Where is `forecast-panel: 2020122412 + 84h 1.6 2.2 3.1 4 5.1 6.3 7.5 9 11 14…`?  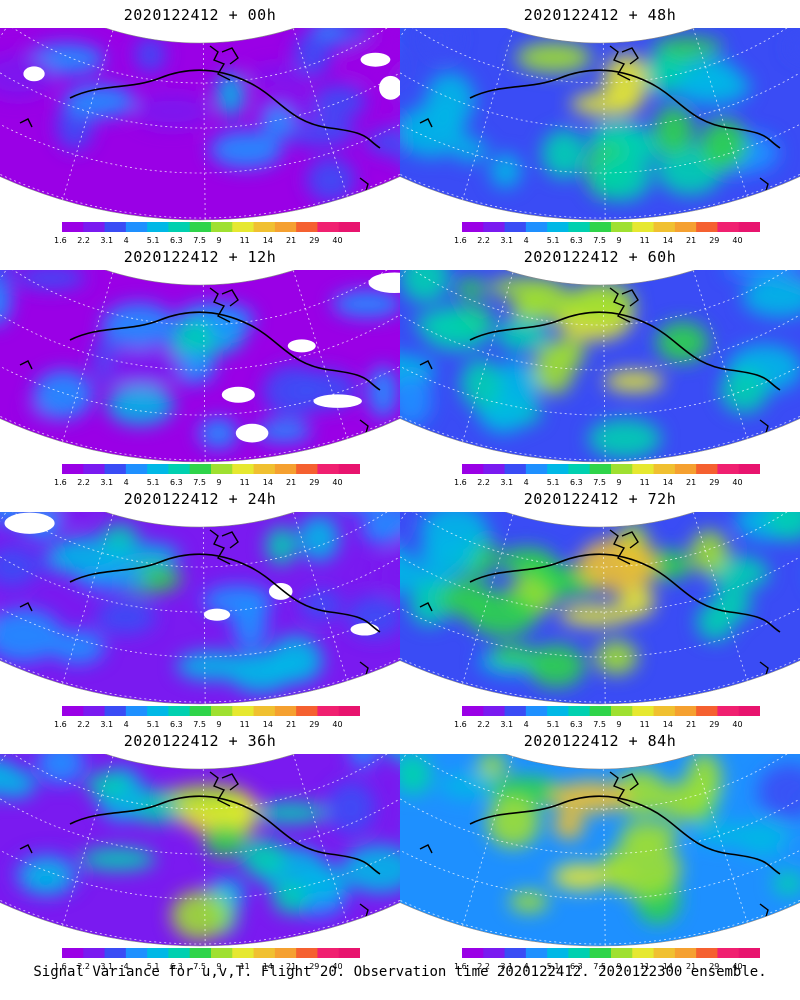
forecast-panel: 2020122412 + 84h 1.6 2.2 3.1 4 5.1 6.3 7.5 9 11 14… is located at coordinates (600, 848).